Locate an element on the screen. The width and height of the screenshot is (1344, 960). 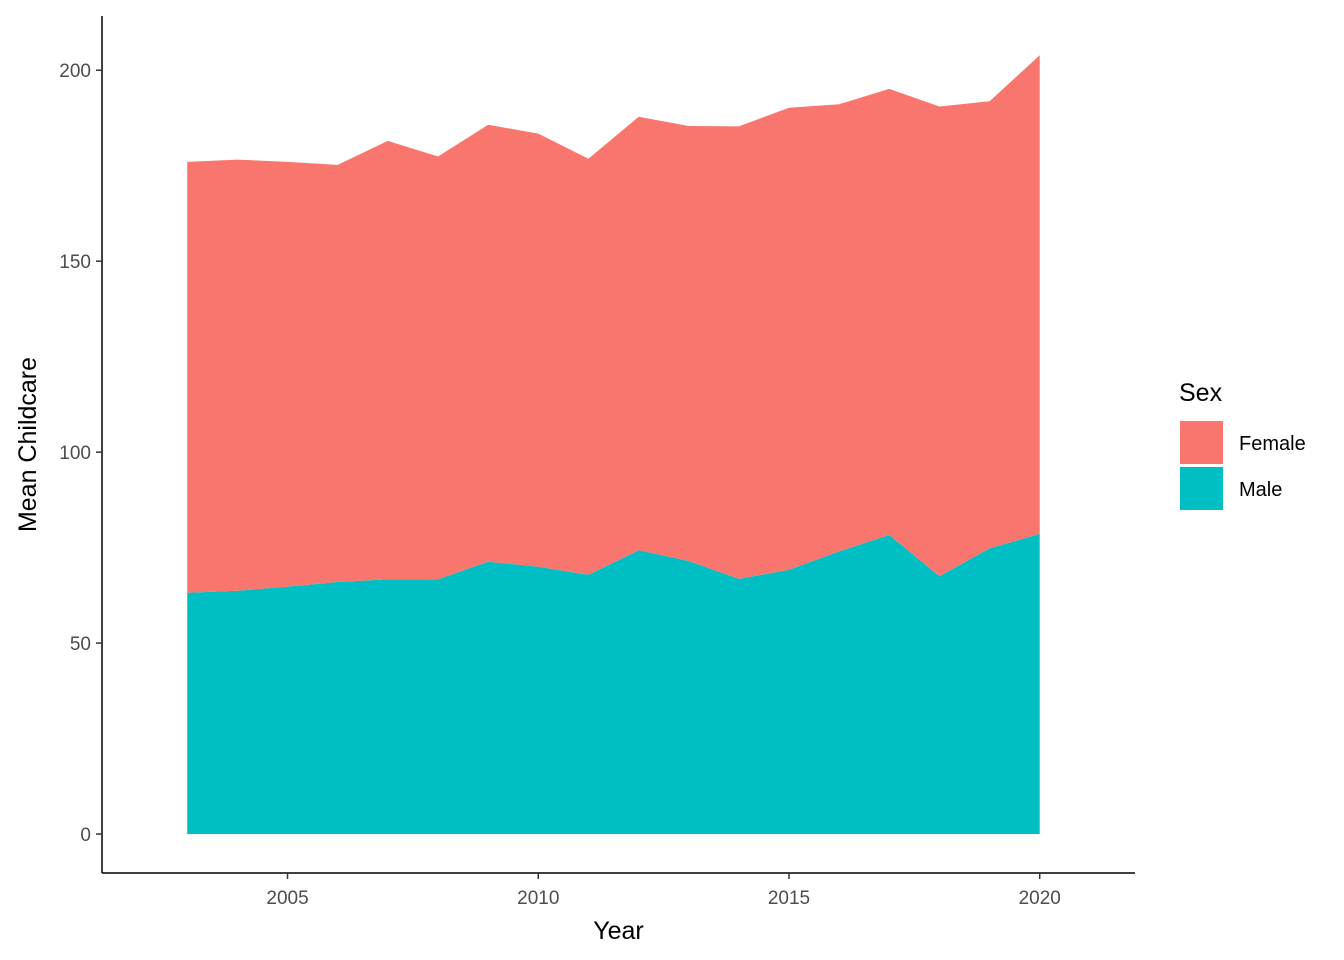
y-axis-ticks: 0 50 100 150 200 is located at coordinates (80, 453).